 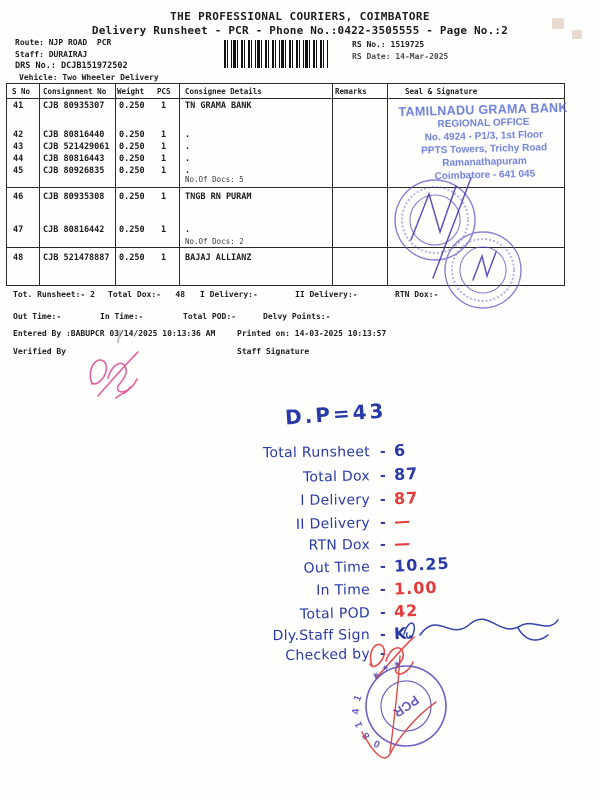 I want to click on rs-barcode, so click(x=276, y=54).